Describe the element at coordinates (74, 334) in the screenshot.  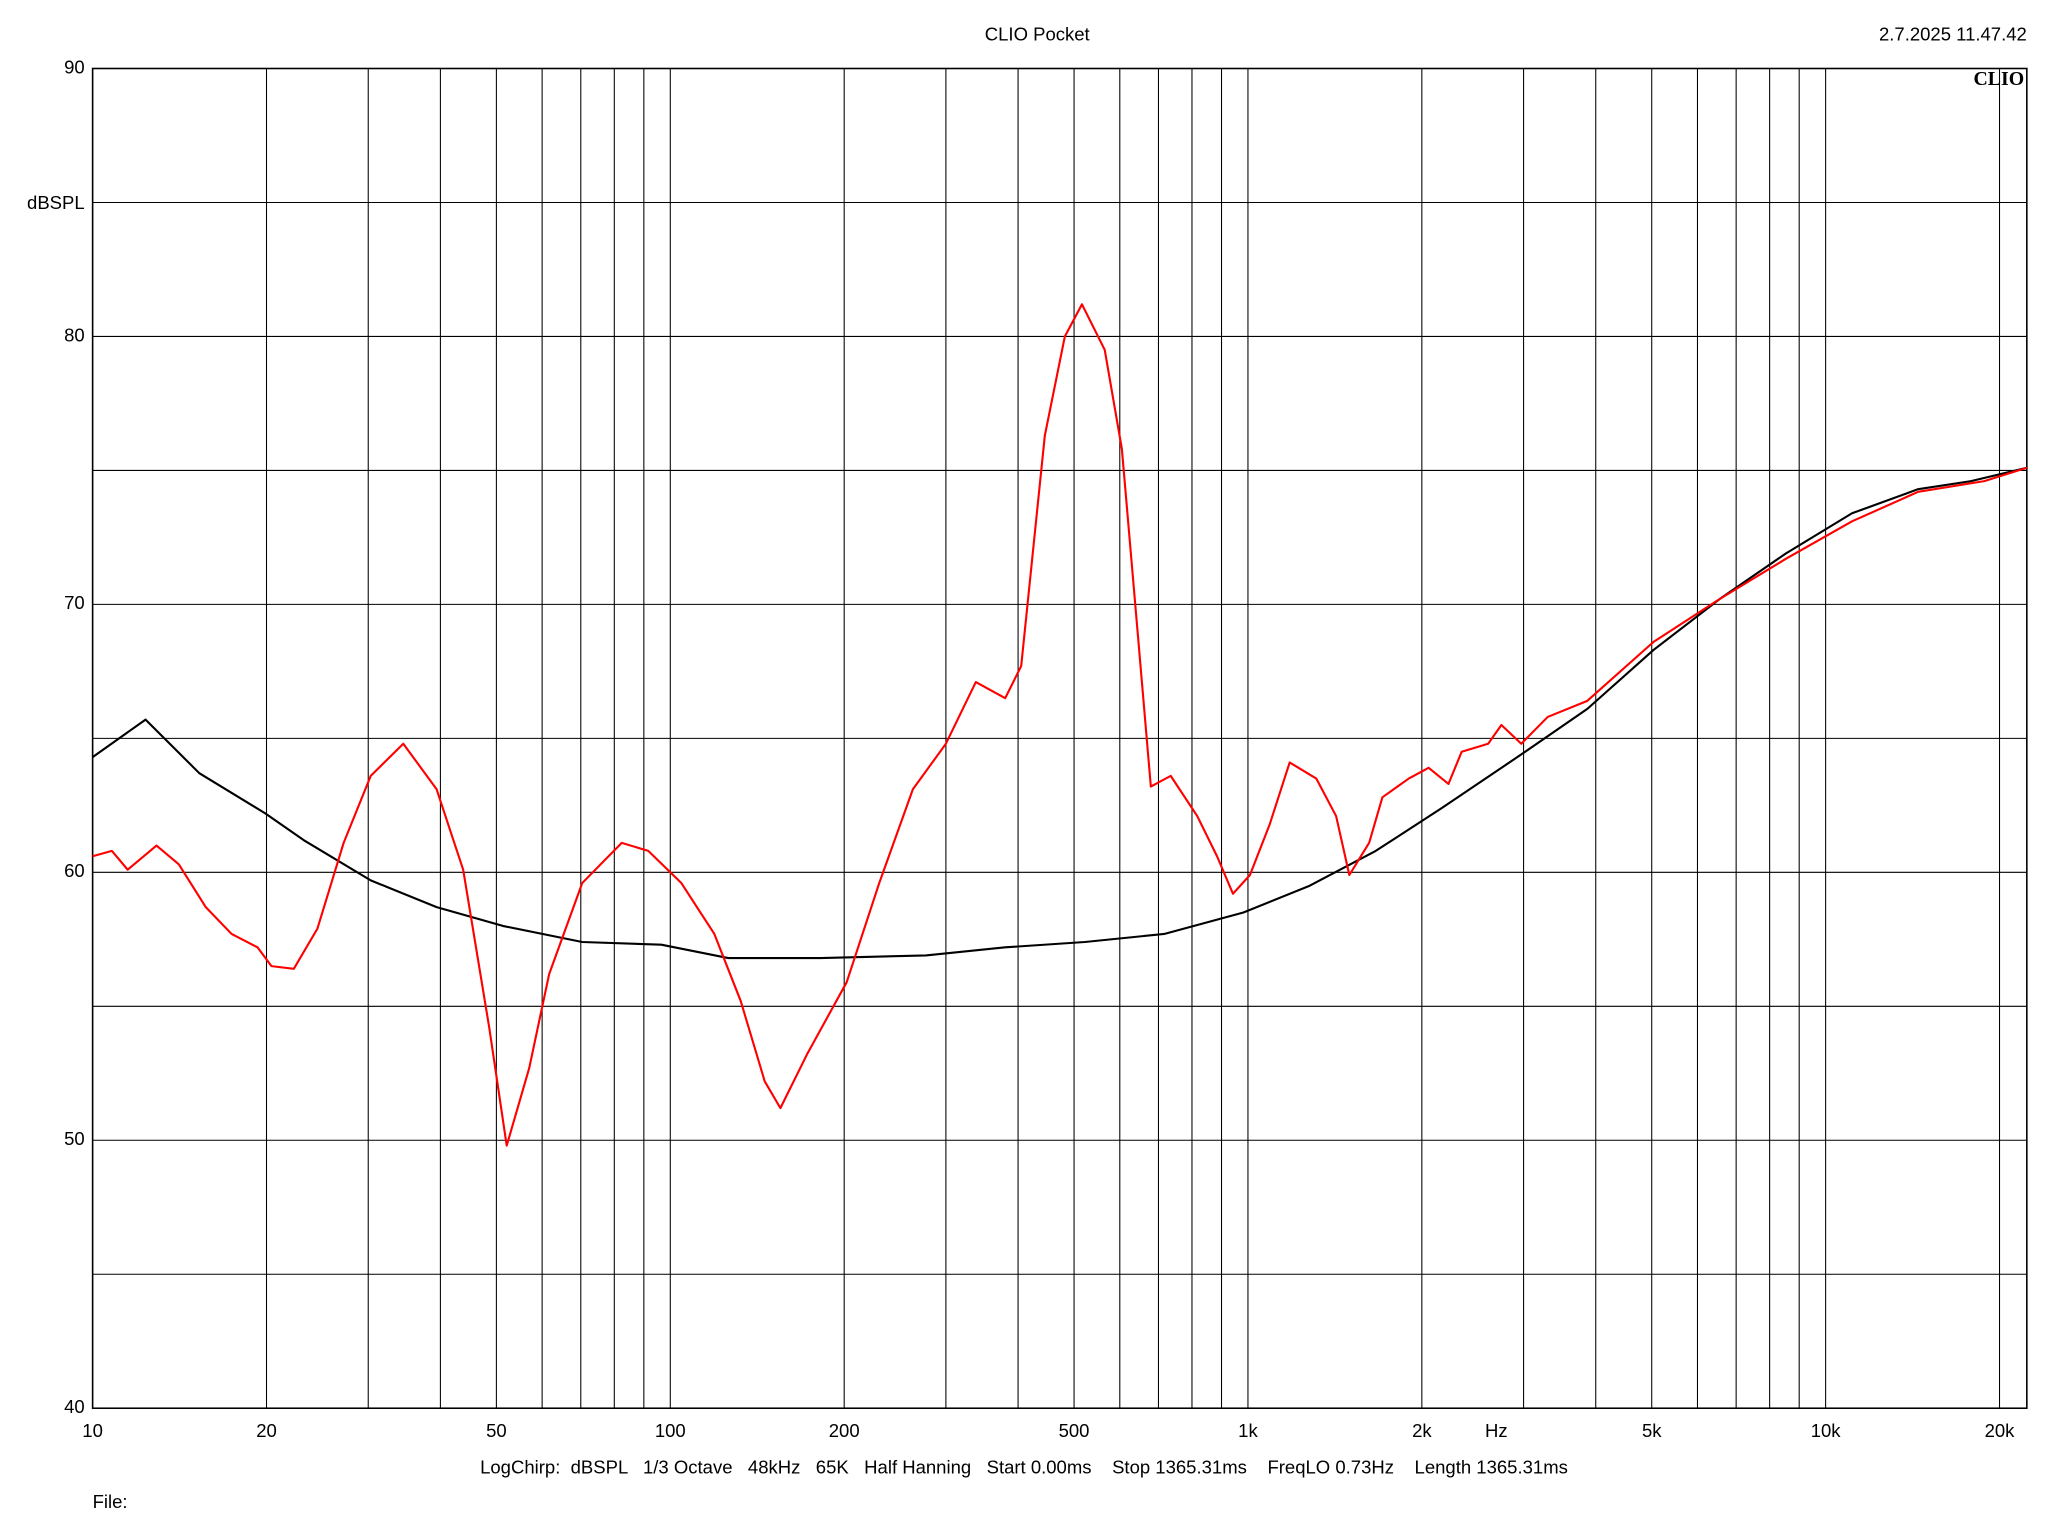
I see `y-tick-label: 80` at that location.